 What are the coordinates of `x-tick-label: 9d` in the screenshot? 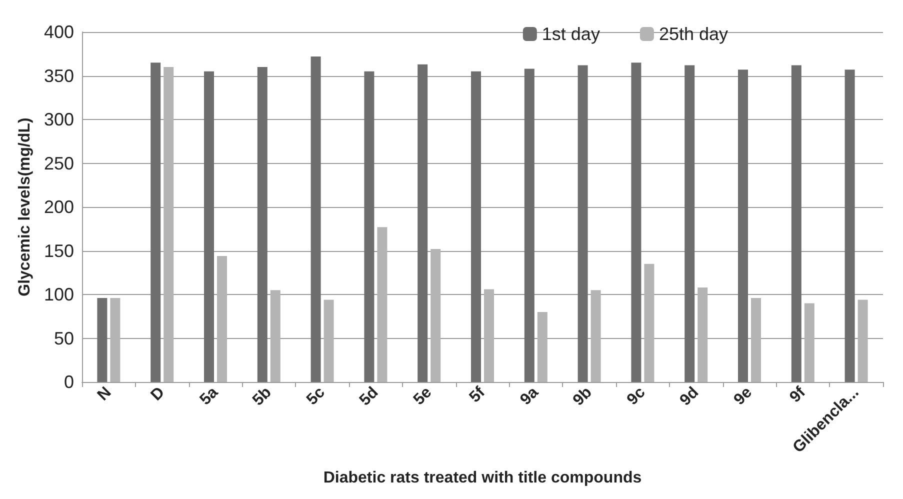 It's located at (689, 397).